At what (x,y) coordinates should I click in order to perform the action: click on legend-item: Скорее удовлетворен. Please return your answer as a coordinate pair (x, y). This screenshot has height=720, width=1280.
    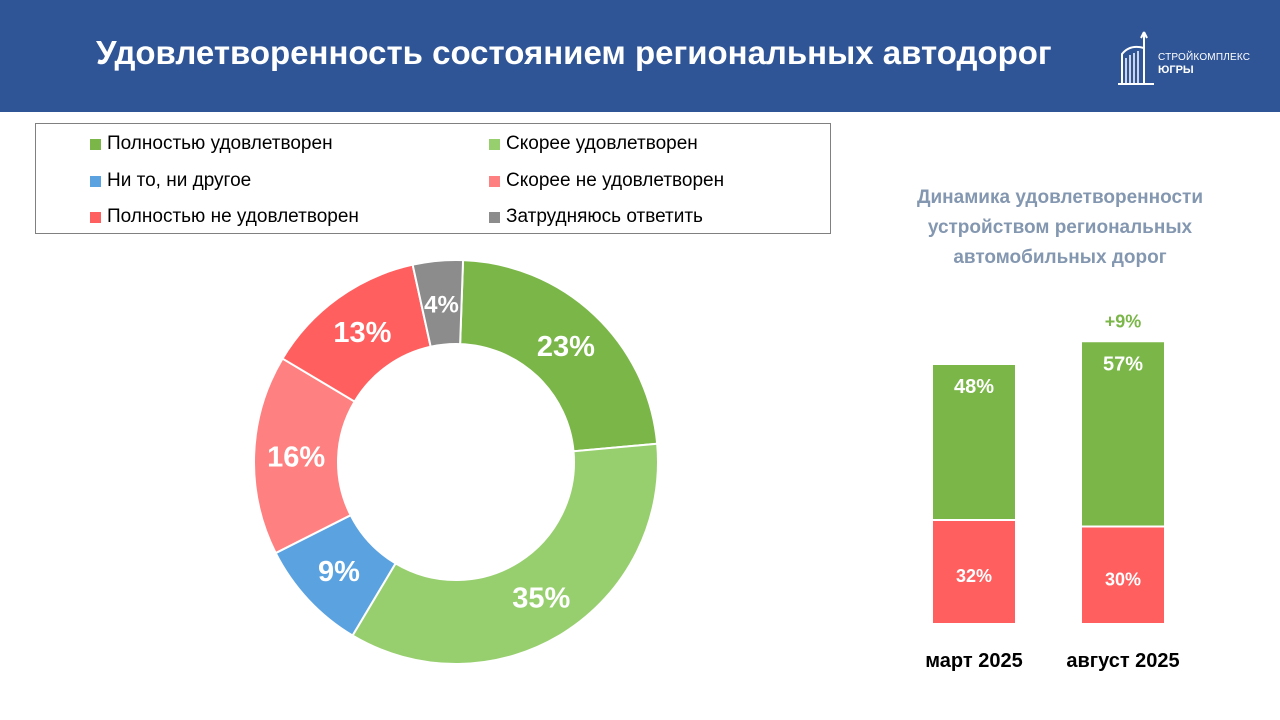
    Looking at the image, I should click on (593, 144).